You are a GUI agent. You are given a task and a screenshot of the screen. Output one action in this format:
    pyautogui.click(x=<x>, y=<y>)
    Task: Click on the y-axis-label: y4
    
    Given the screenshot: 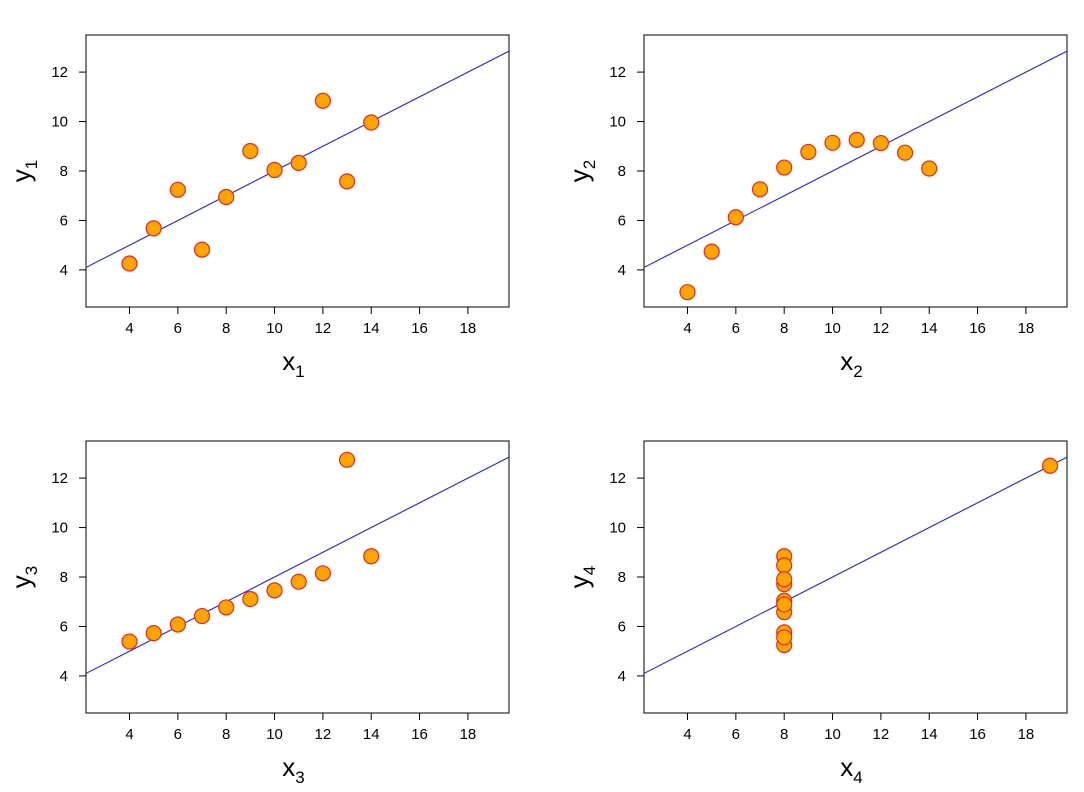 What is the action you would take?
    pyautogui.click(x=581, y=577)
    